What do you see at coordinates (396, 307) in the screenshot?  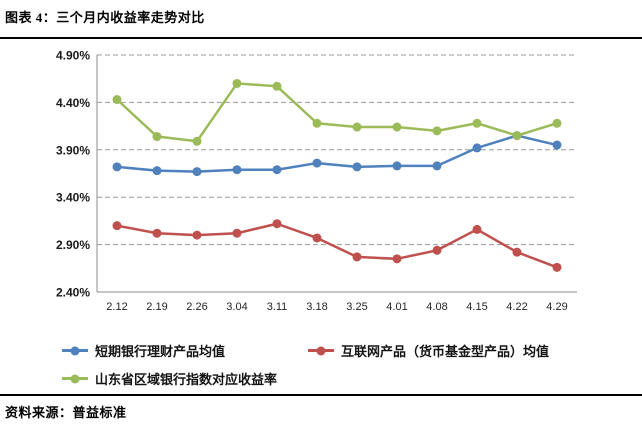 I see `x-axis-label: 4.01` at bounding box center [396, 307].